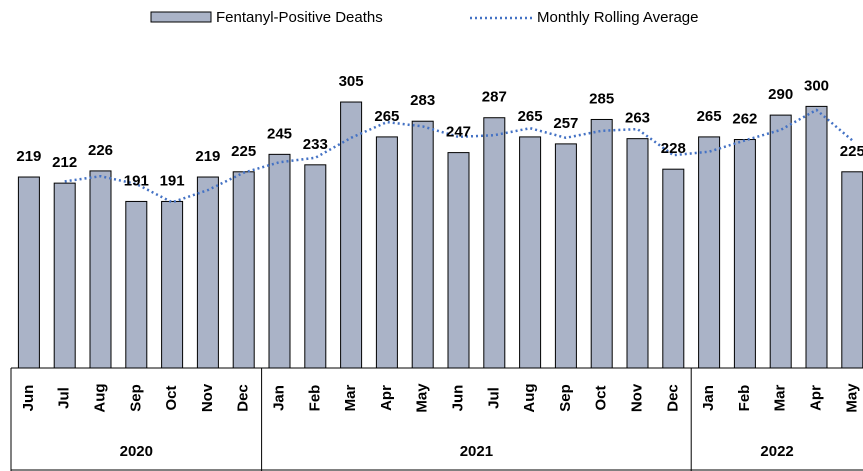 This screenshot has width=863, height=471. What do you see at coordinates (617, 17) in the screenshot?
I see `legend-label: Monthly Rolling Average` at bounding box center [617, 17].